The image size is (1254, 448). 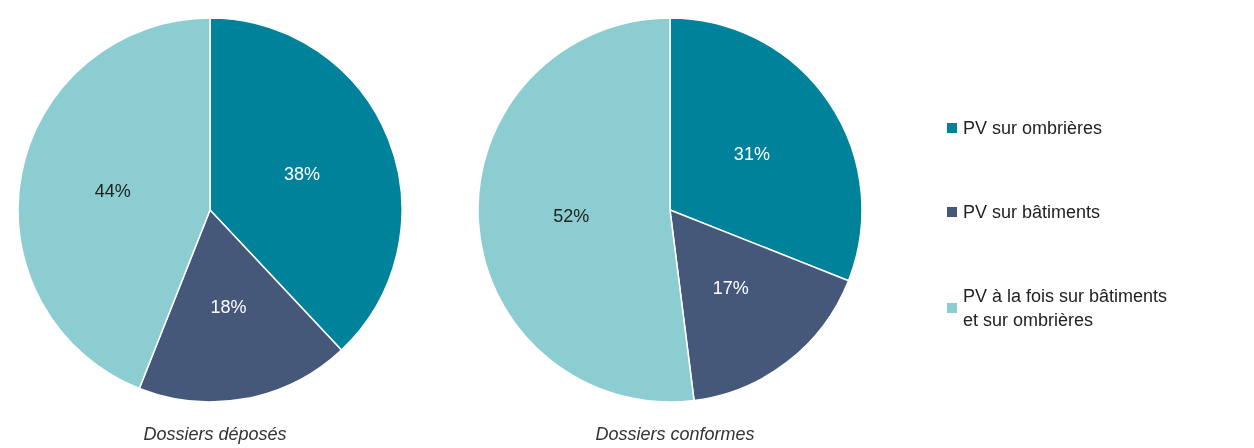 I want to click on text: Dossiers déposés, so click(x=215, y=434).